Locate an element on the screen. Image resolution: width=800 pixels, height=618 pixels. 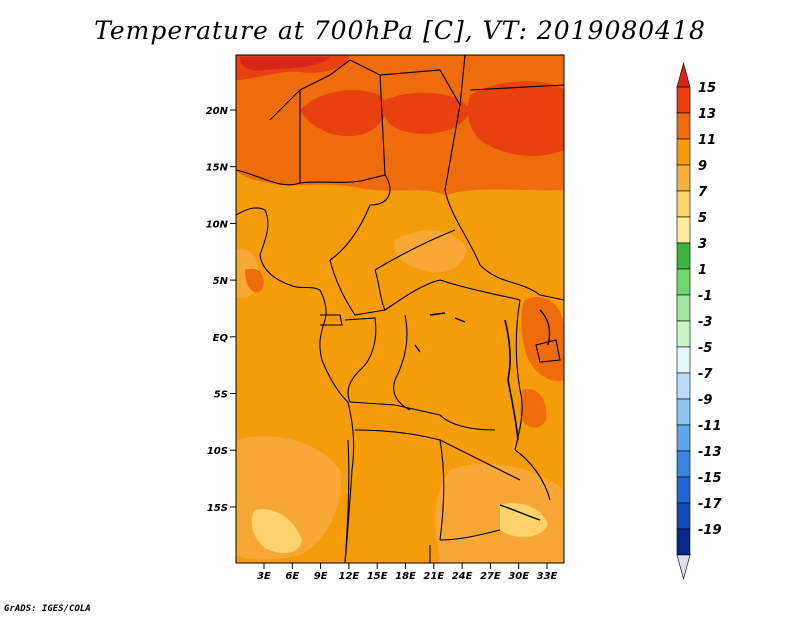
field-cool-southwest is located at coordinates (276, 531).